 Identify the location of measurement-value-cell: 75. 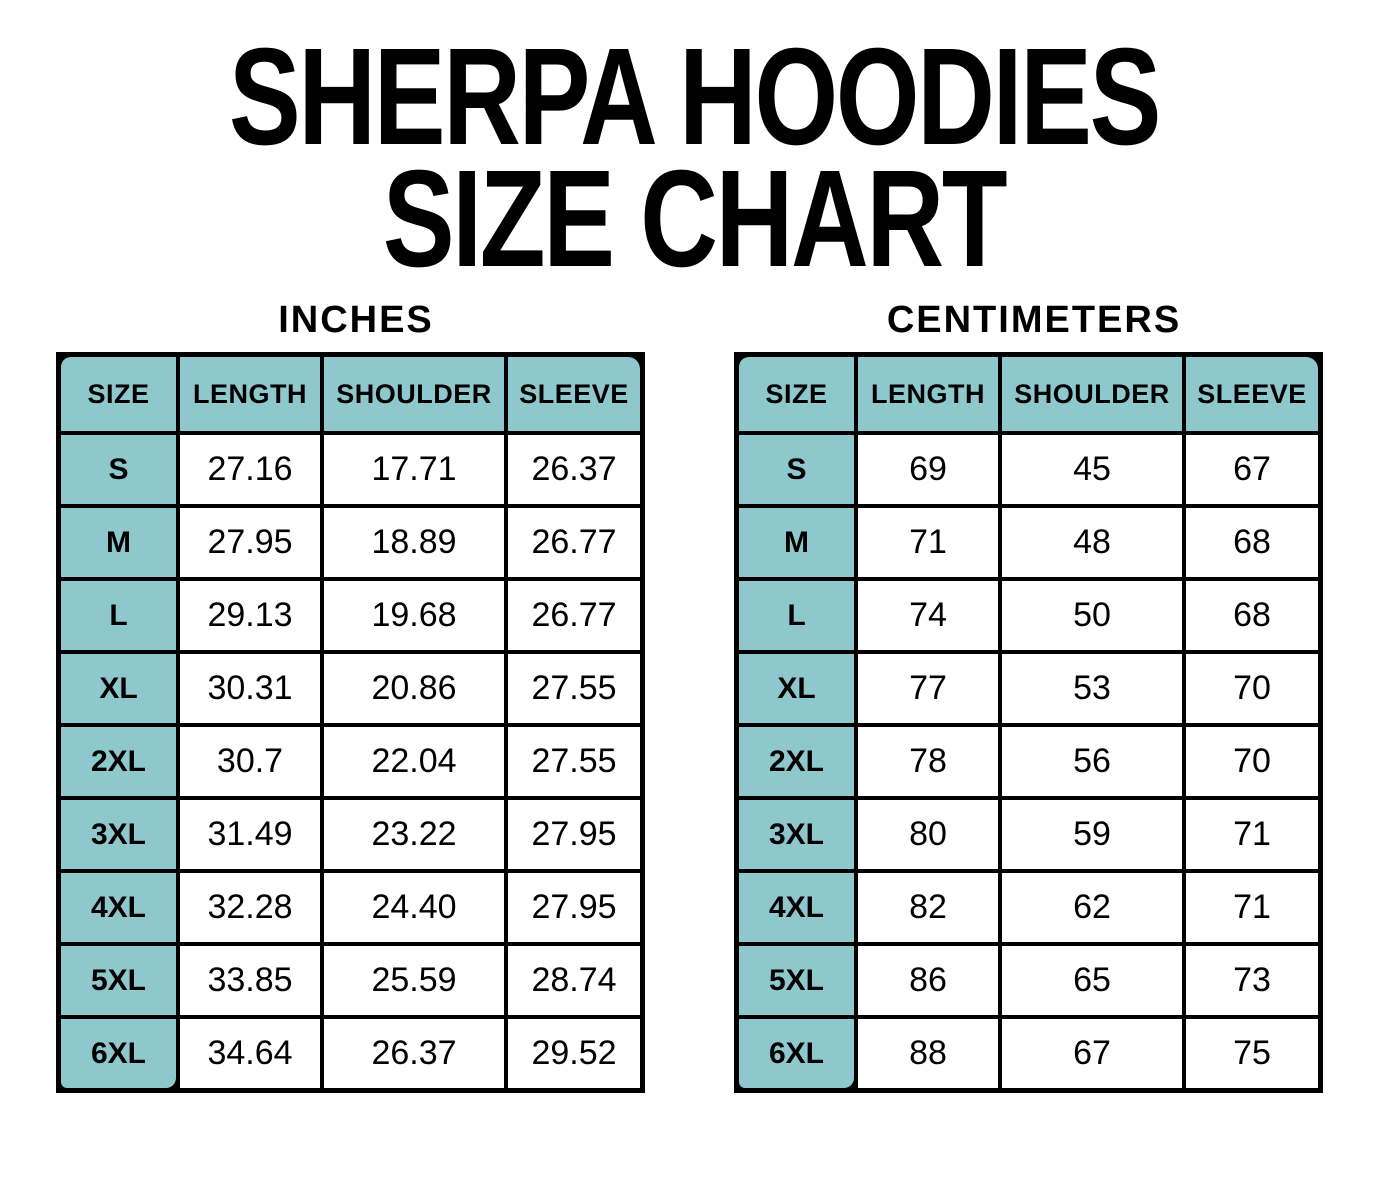
(1252, 1053).